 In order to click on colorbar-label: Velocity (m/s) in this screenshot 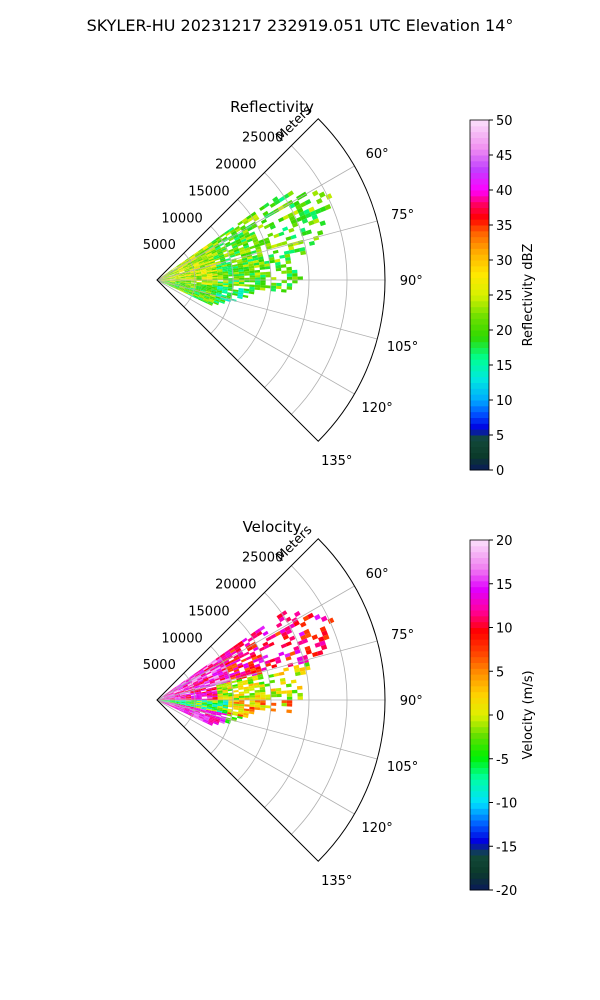, I will do `click(528, 714)`.